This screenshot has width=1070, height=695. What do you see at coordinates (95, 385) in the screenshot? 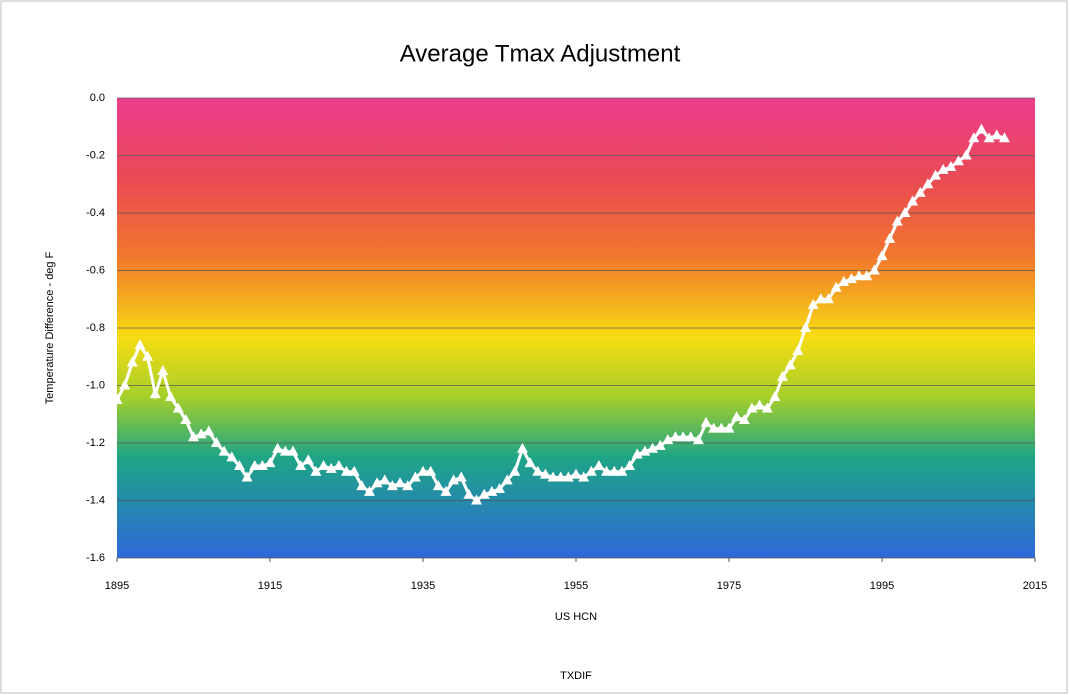
I see `y-tick-label: -1.0` at bounding box center [95, 385].